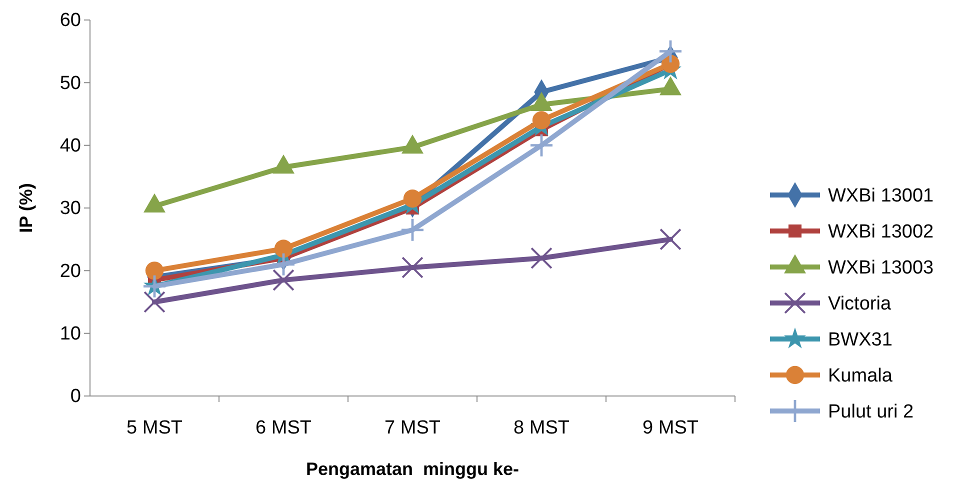 The width and height of the screenshot is (969, 483). What do you see at coordinates (75, 397) in the screenshot?
I see `y-tick-label: 0` at bounding box center [75, 397].